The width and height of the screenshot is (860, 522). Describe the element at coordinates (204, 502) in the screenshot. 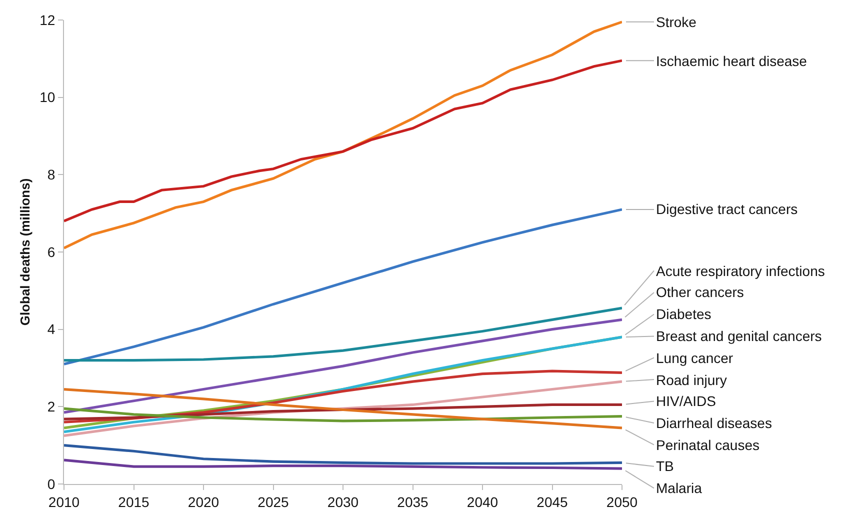

I see `x-tick-label: 2020` at that location.